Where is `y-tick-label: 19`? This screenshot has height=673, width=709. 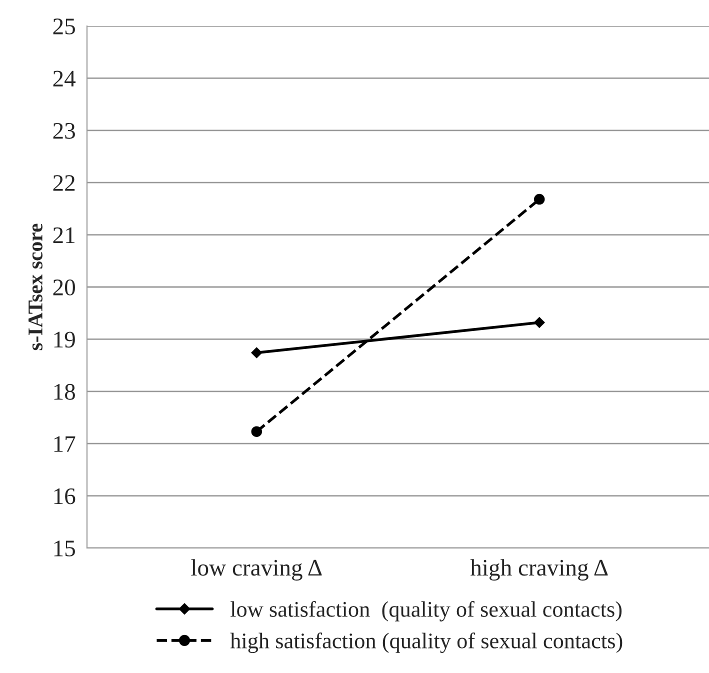 y-tick-label: 19 is located at coordinates (64, 340).